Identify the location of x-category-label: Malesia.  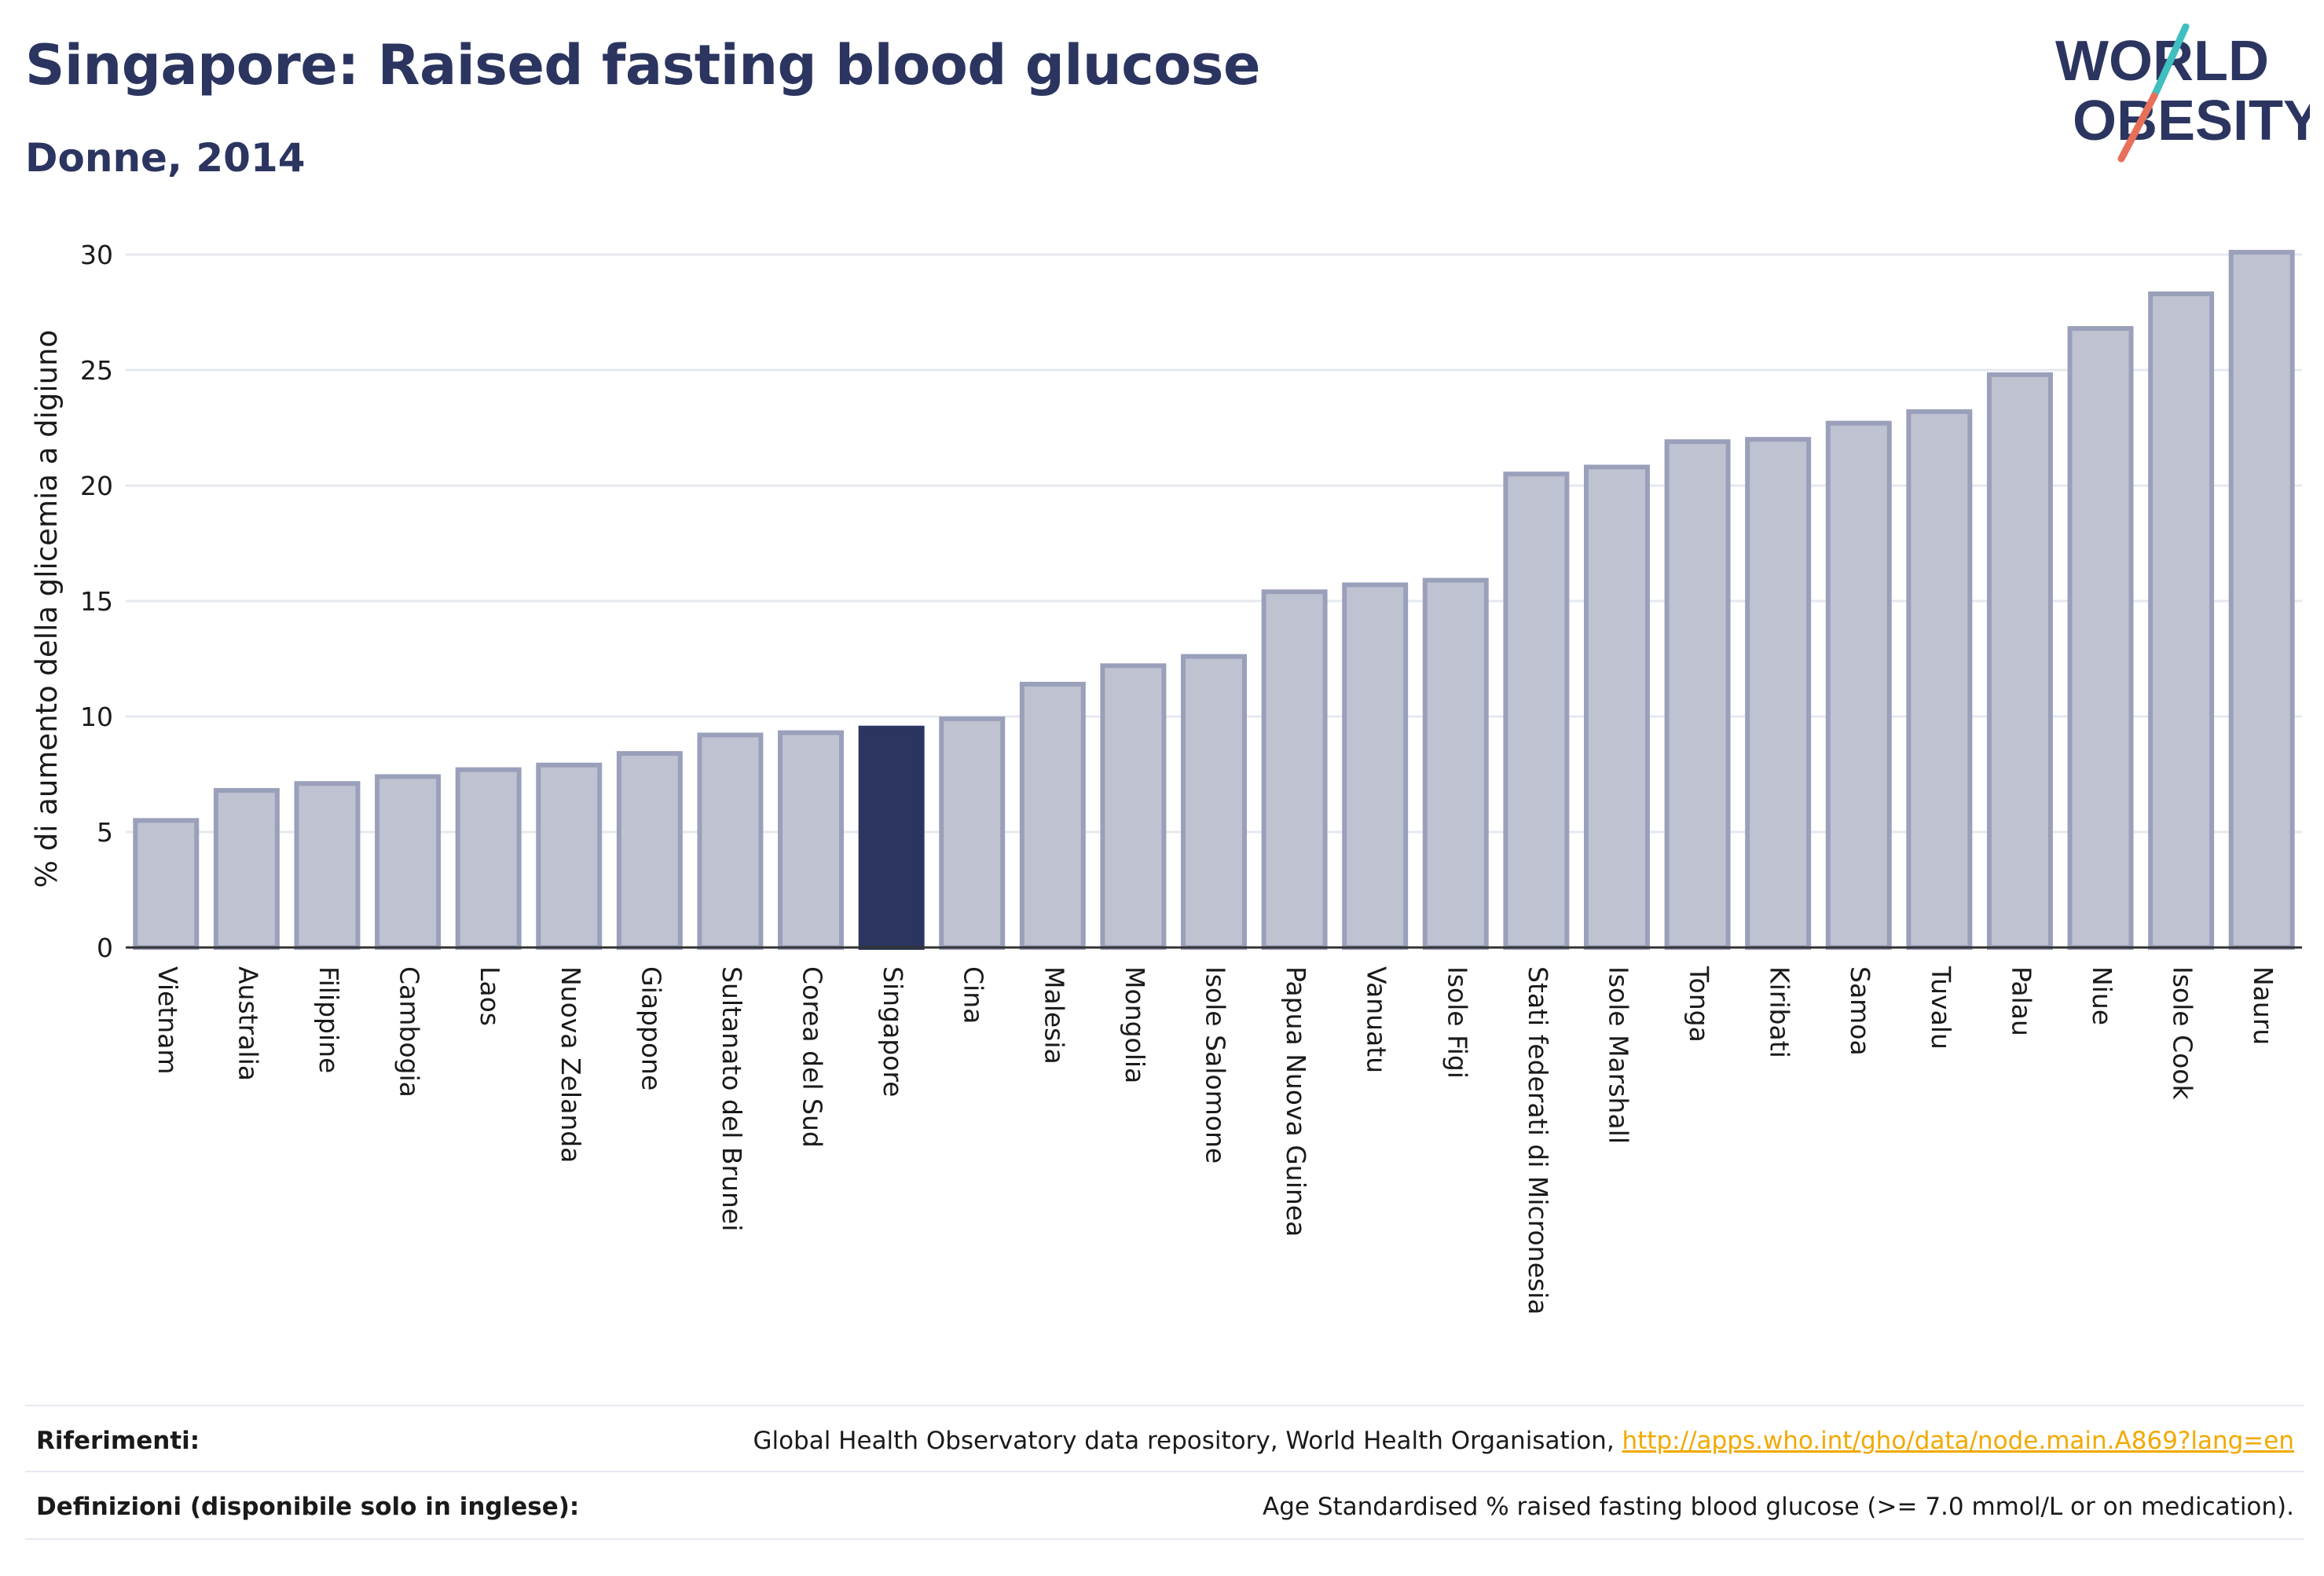
(1054, 1015).